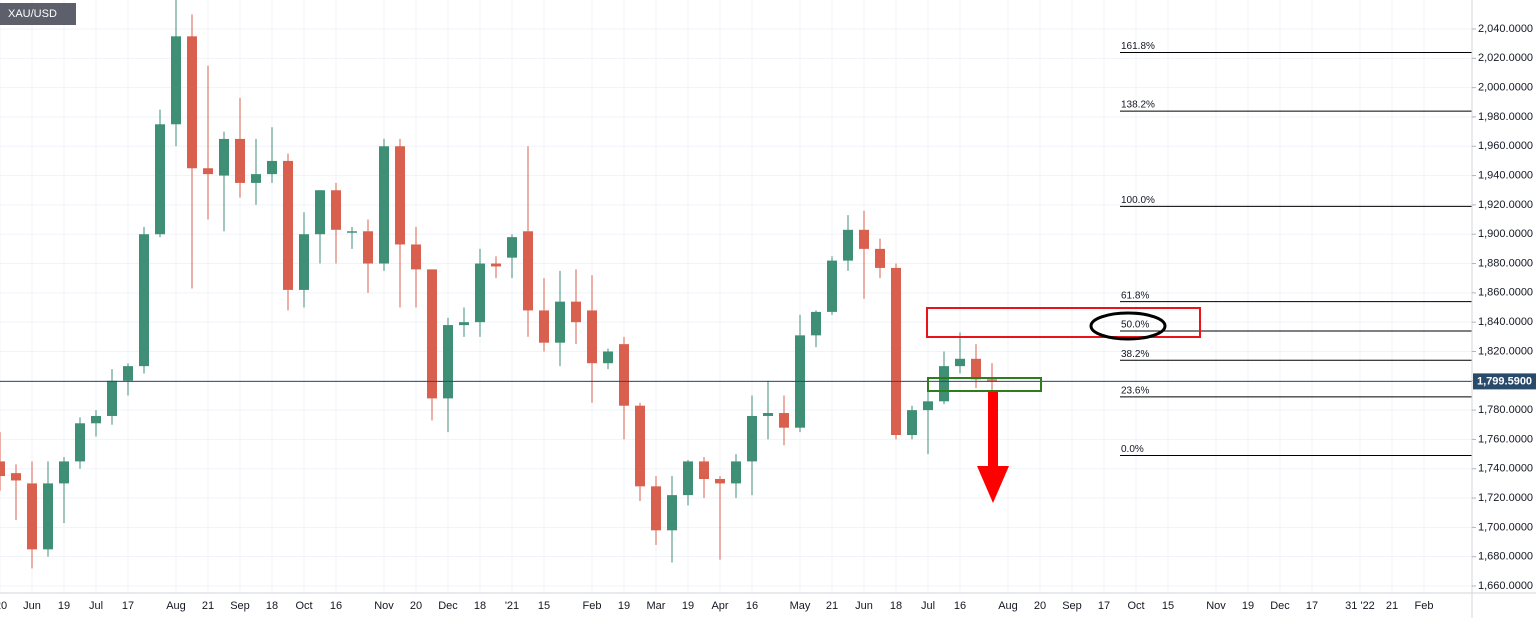 This screenshot has width=1536, height=618. I want to click on fib-label: 100.0%, so click(1138, 200).